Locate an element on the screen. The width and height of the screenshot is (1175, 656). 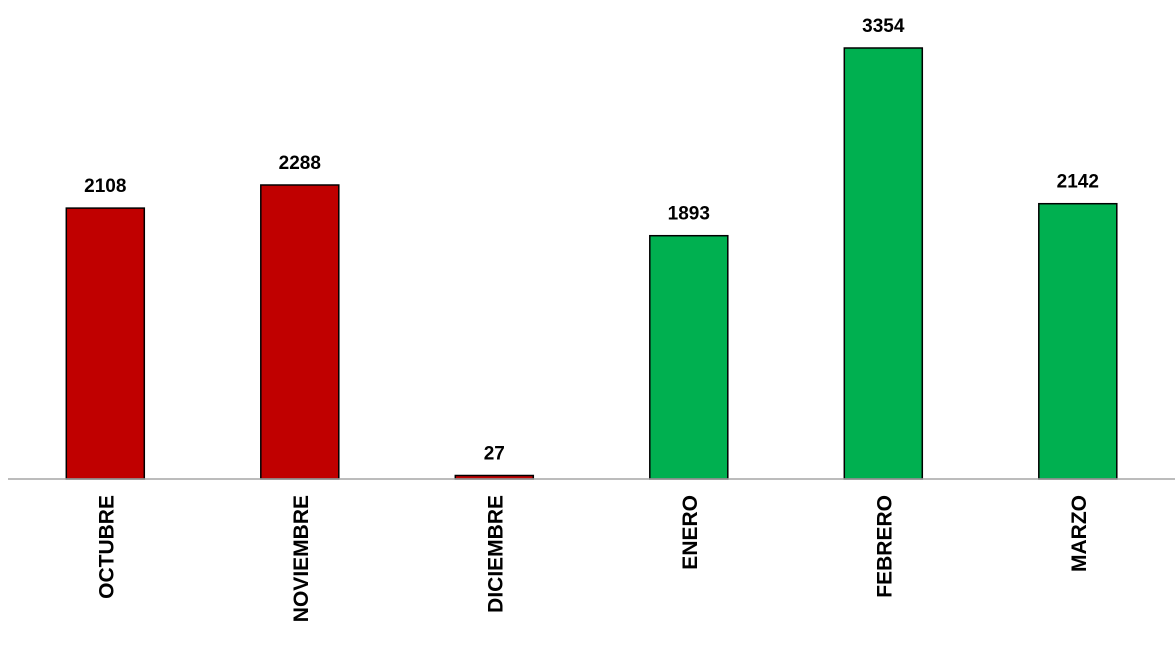
category-label-enero: ENERO is located at coordinates (690, 532).